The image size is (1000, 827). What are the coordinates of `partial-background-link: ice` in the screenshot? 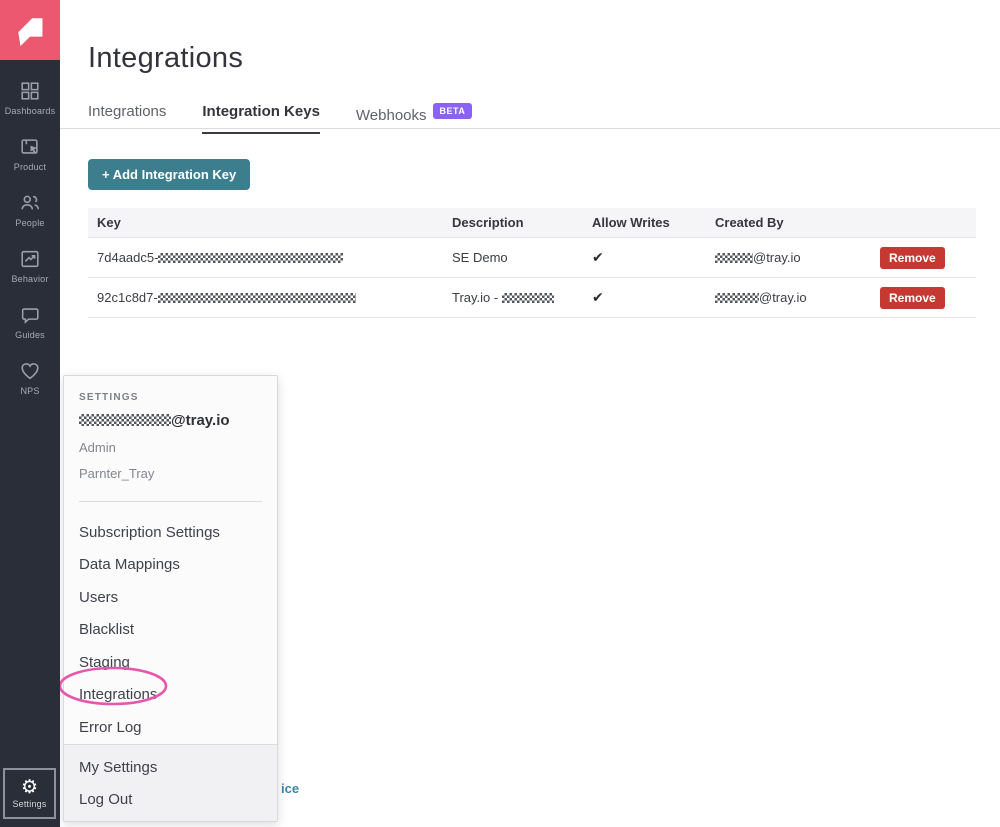 It's located at (290, 788).